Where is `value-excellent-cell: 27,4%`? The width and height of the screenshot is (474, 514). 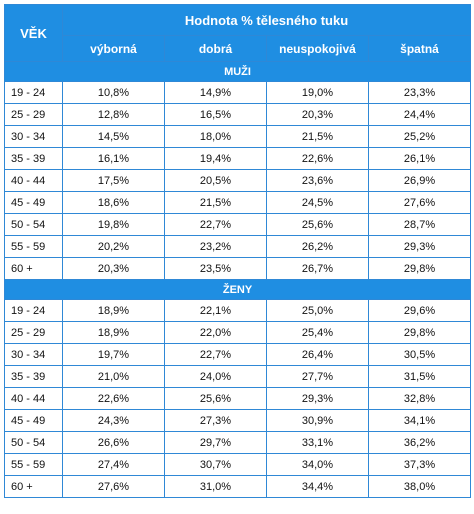
value-excellent-cell: 27,4% is located at coordinates (113, 464).